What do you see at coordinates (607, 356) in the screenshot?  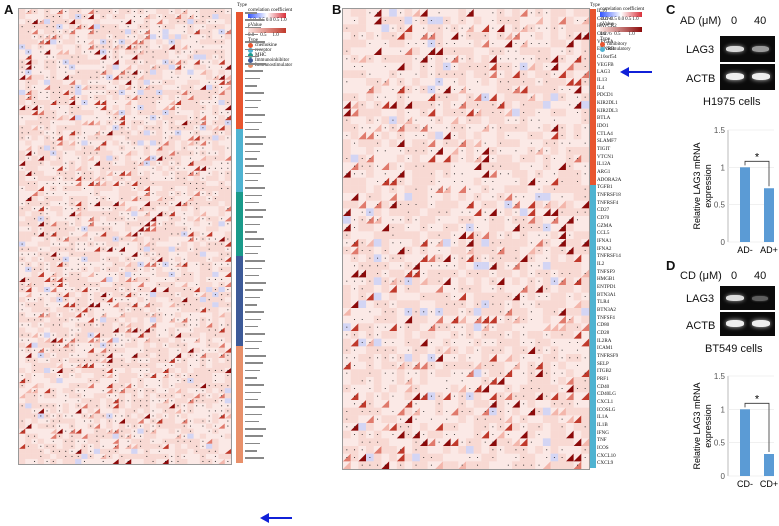 I see `gene-label: TNFRSF9` at bounding box center [607, 356].